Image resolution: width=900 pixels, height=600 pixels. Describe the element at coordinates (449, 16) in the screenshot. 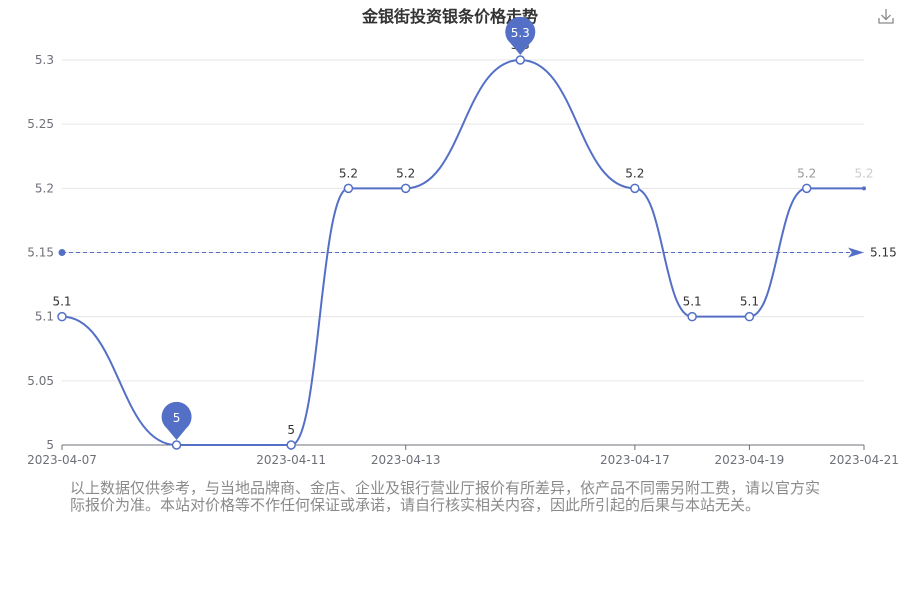

I see `chart-title: 金银街投资银条价格走势` at that location.